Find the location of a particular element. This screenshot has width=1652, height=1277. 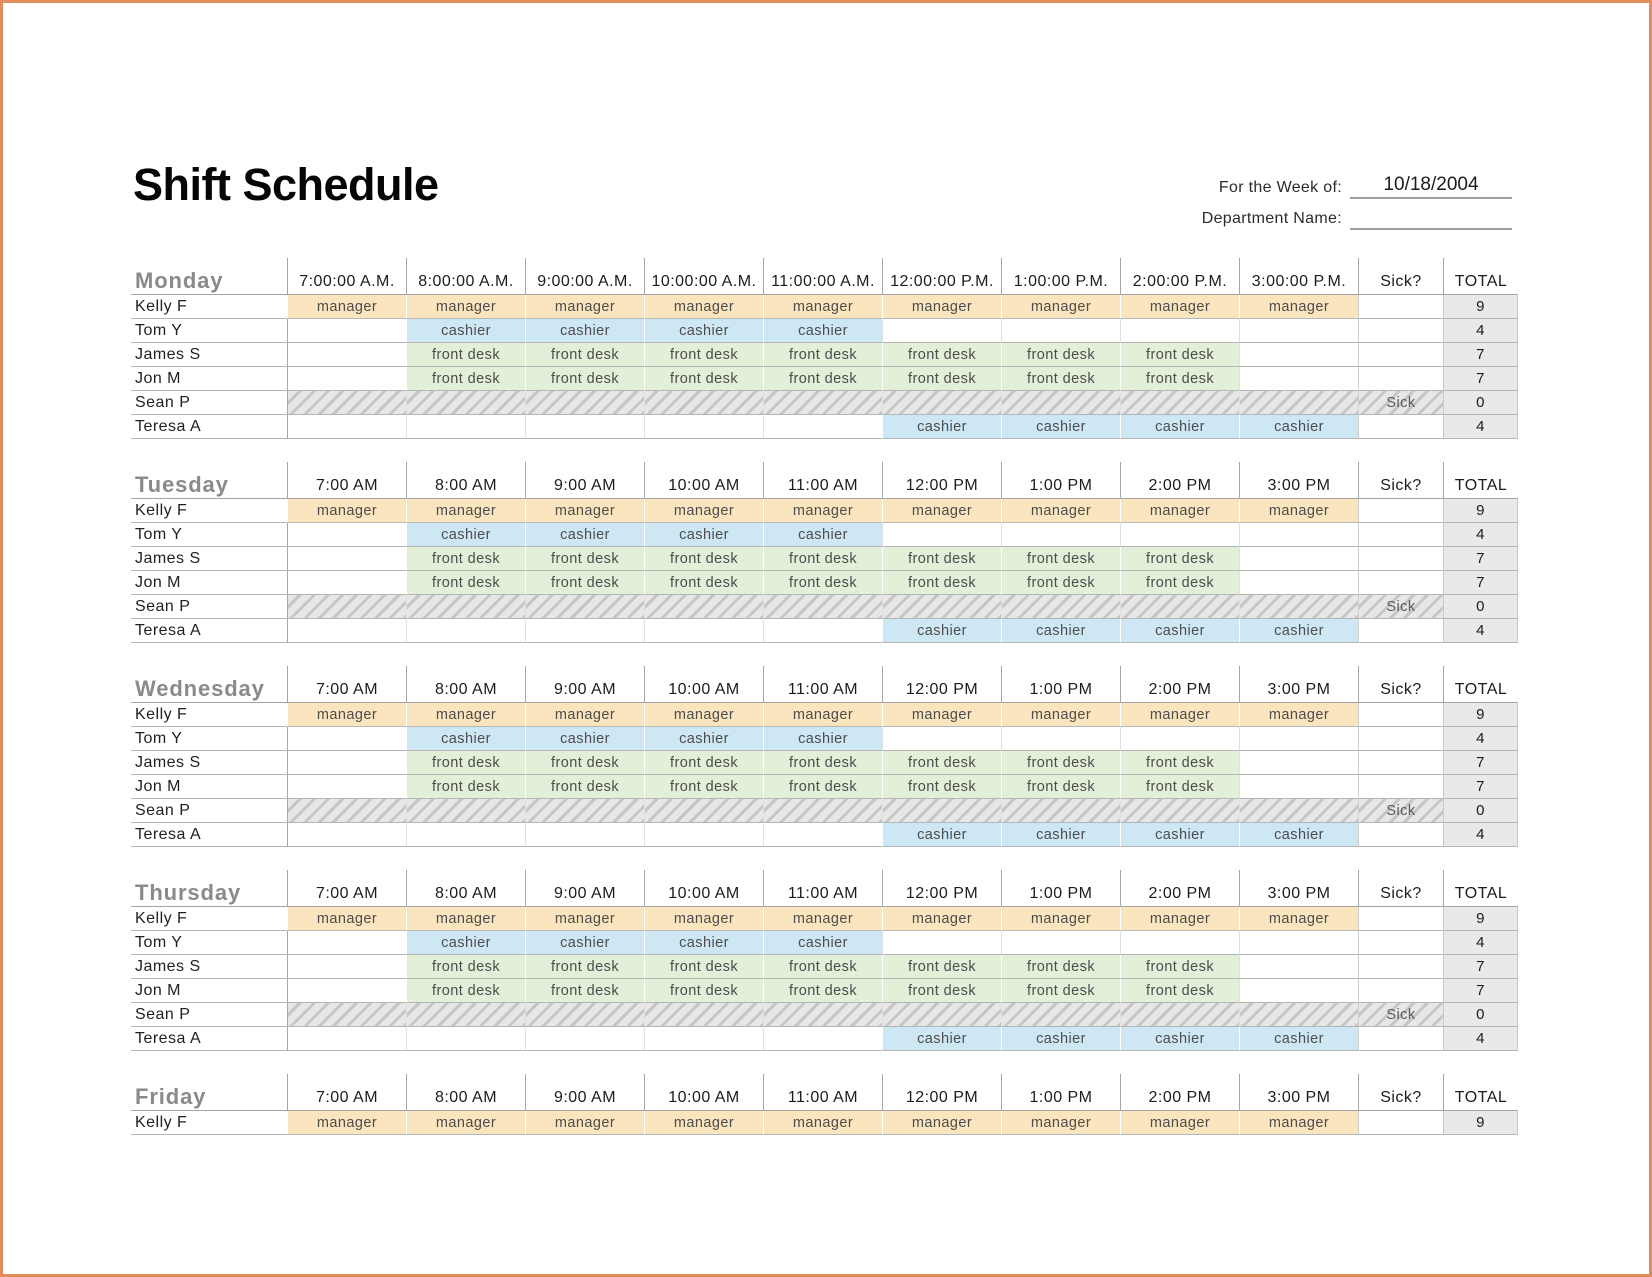

time-header: 12:00 PM is located at coordinates (941, 888).